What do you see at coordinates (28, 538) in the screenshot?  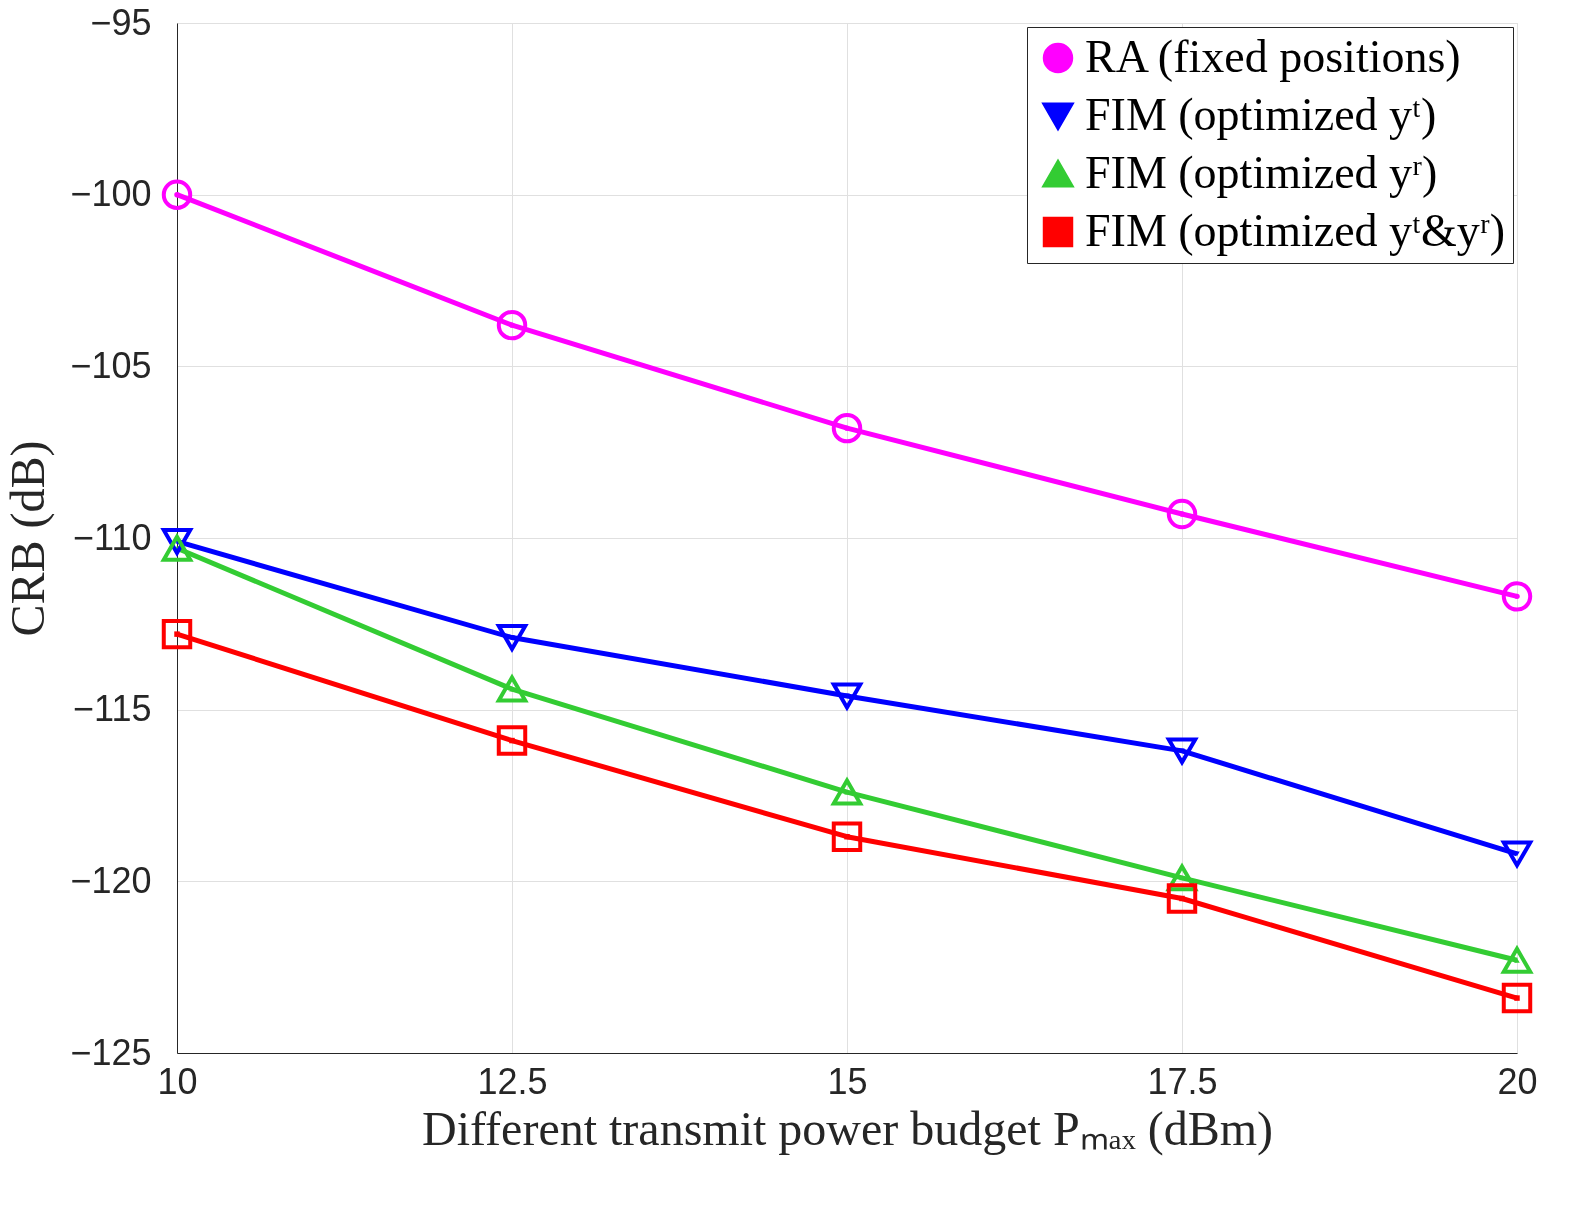 I see `y-axis-title: CRB (dB)` at bounding box center [28, 538].